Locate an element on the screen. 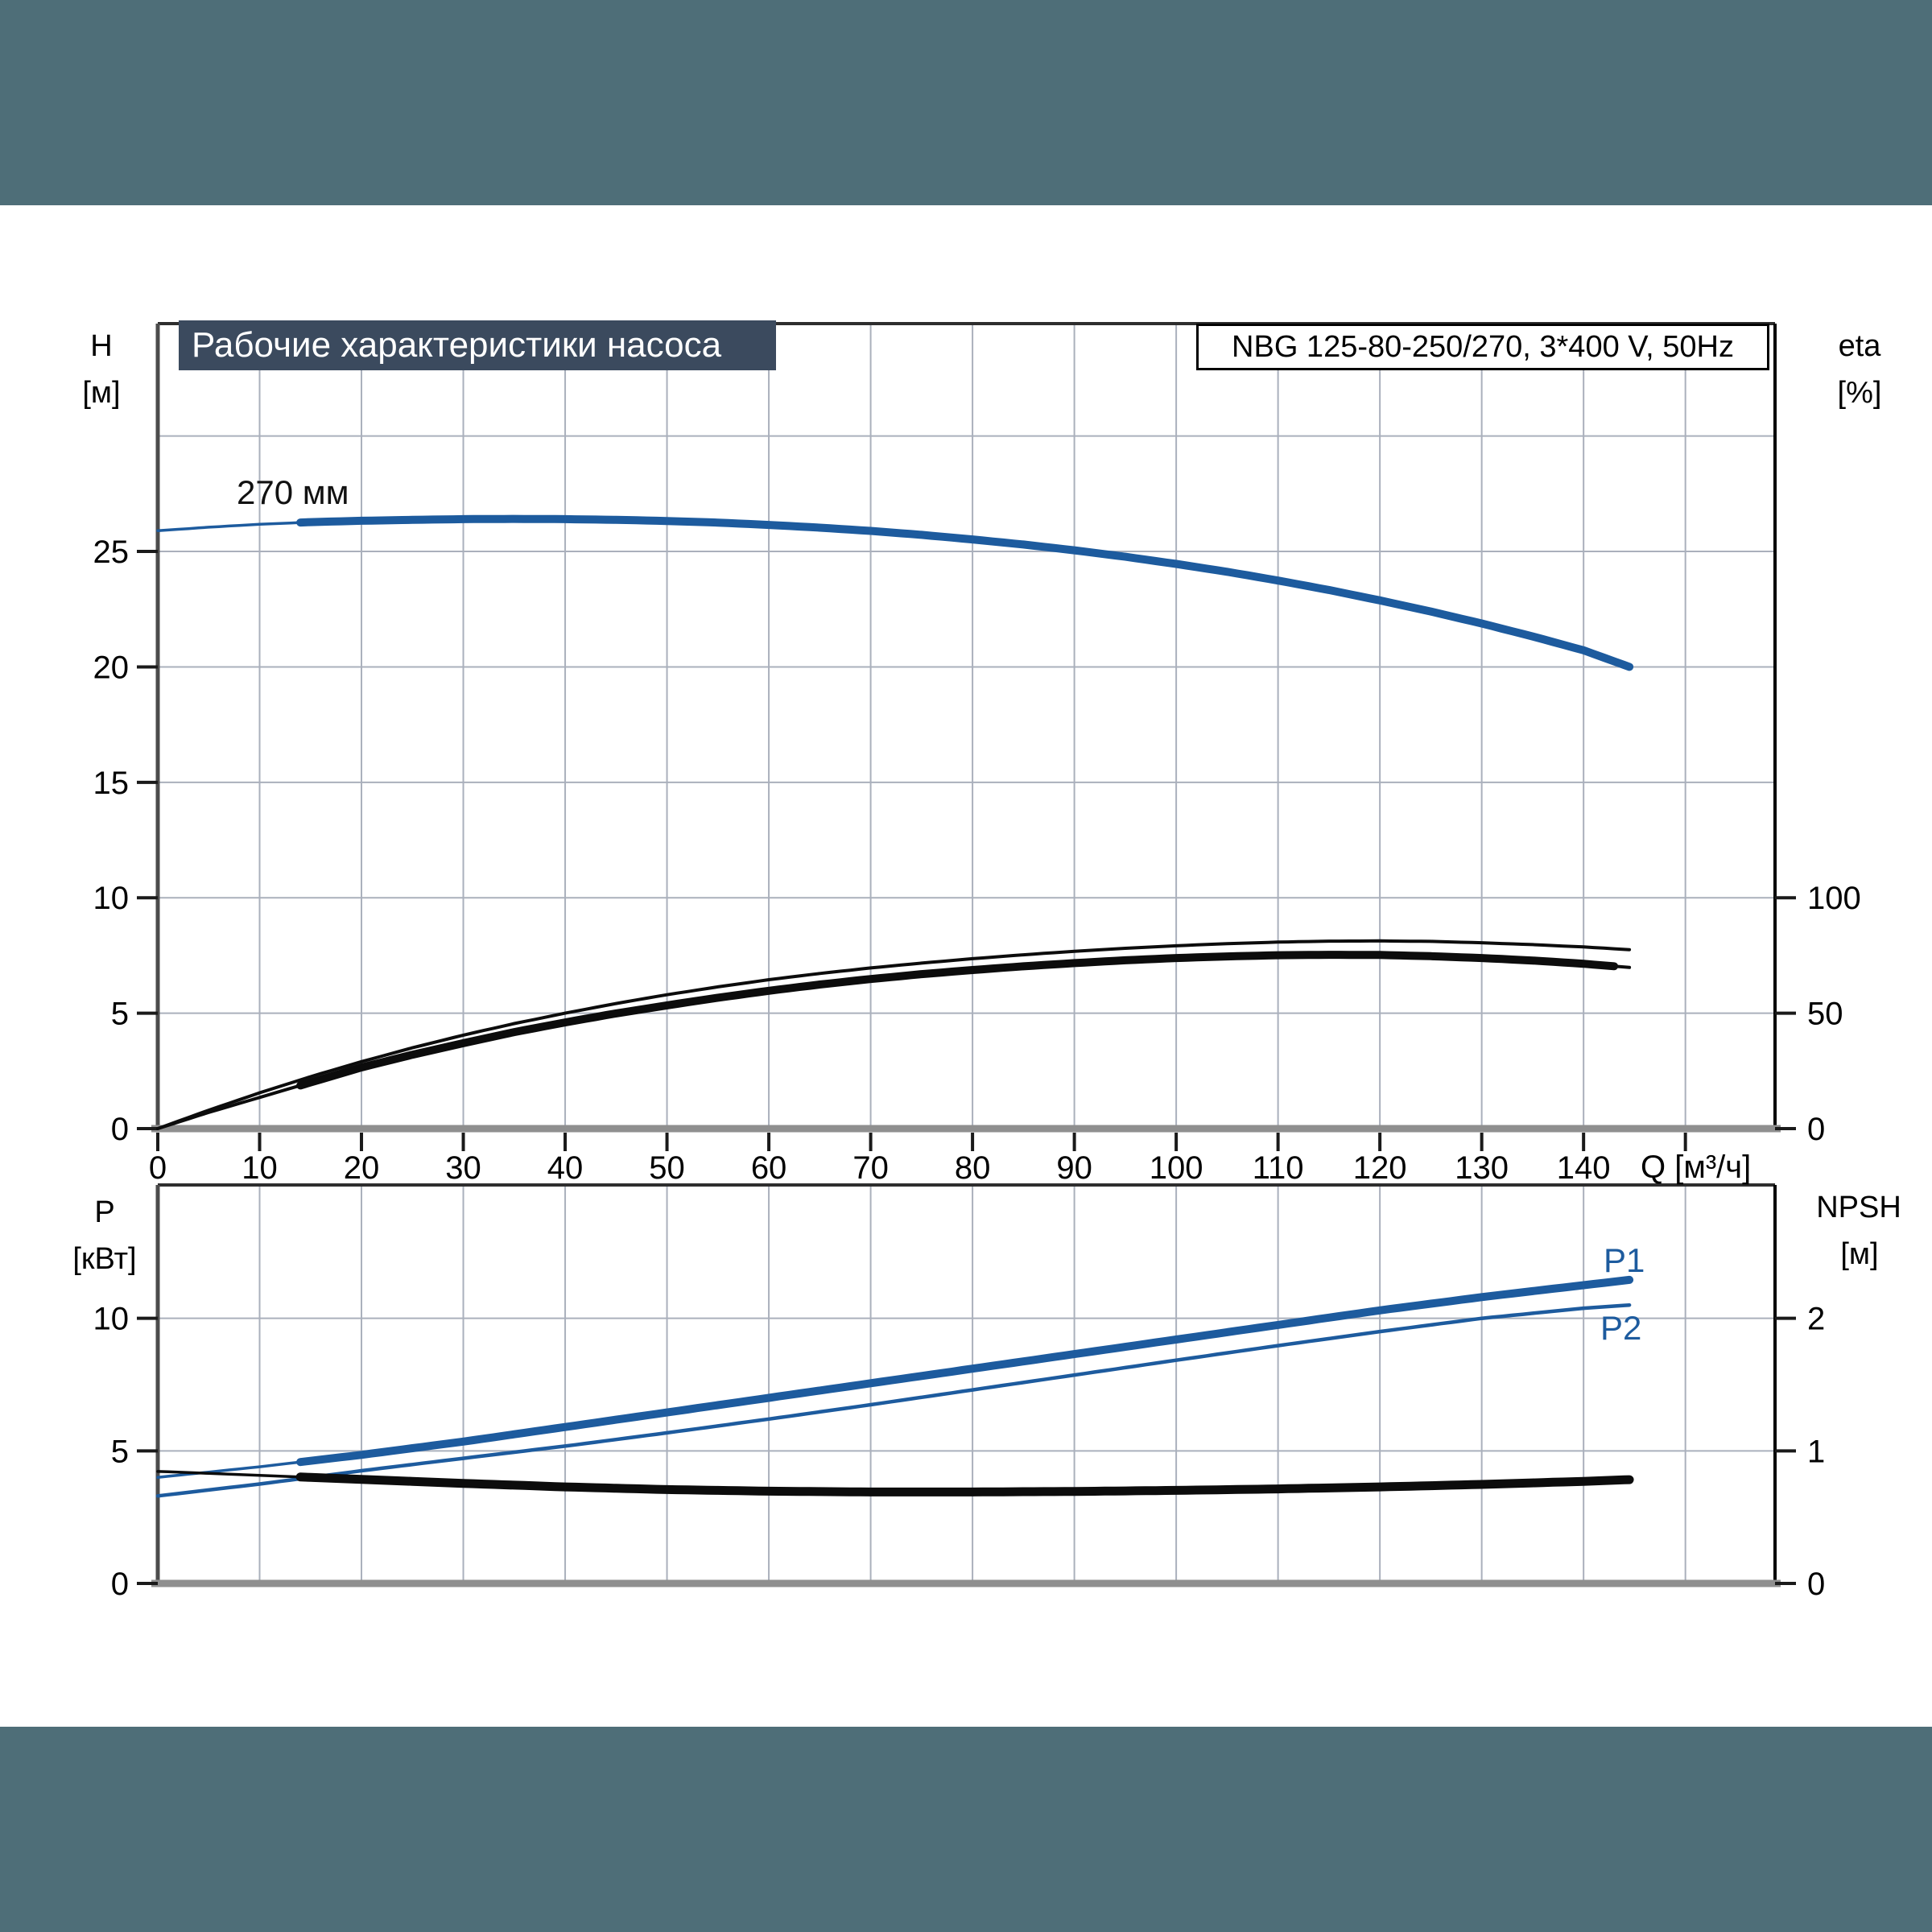 This screenshot has width=1932, height=1932. svg-text: 130 is located at coordinates (1482, 1168).